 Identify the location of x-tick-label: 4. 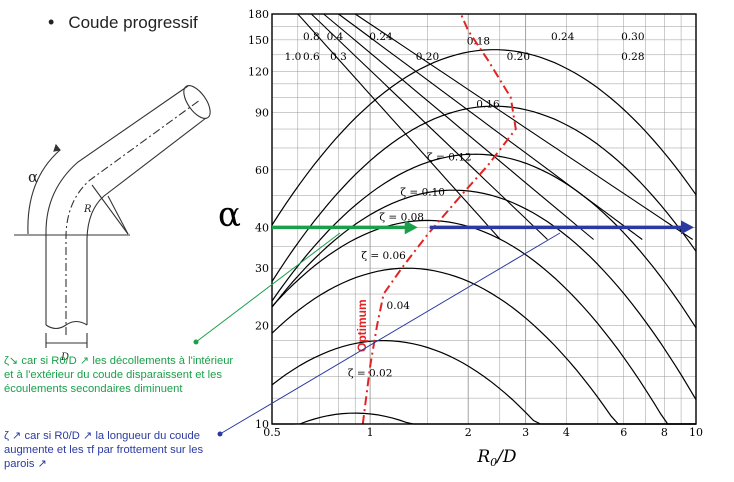
(566, 432).